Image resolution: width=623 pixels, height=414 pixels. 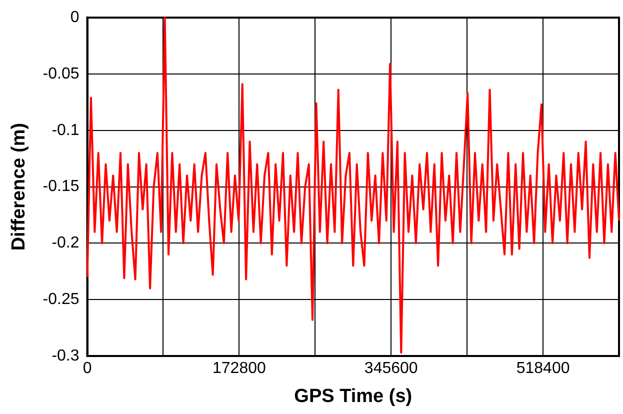 I want to click on y-axis-title: Difference (m), so click(x=19, y=186).